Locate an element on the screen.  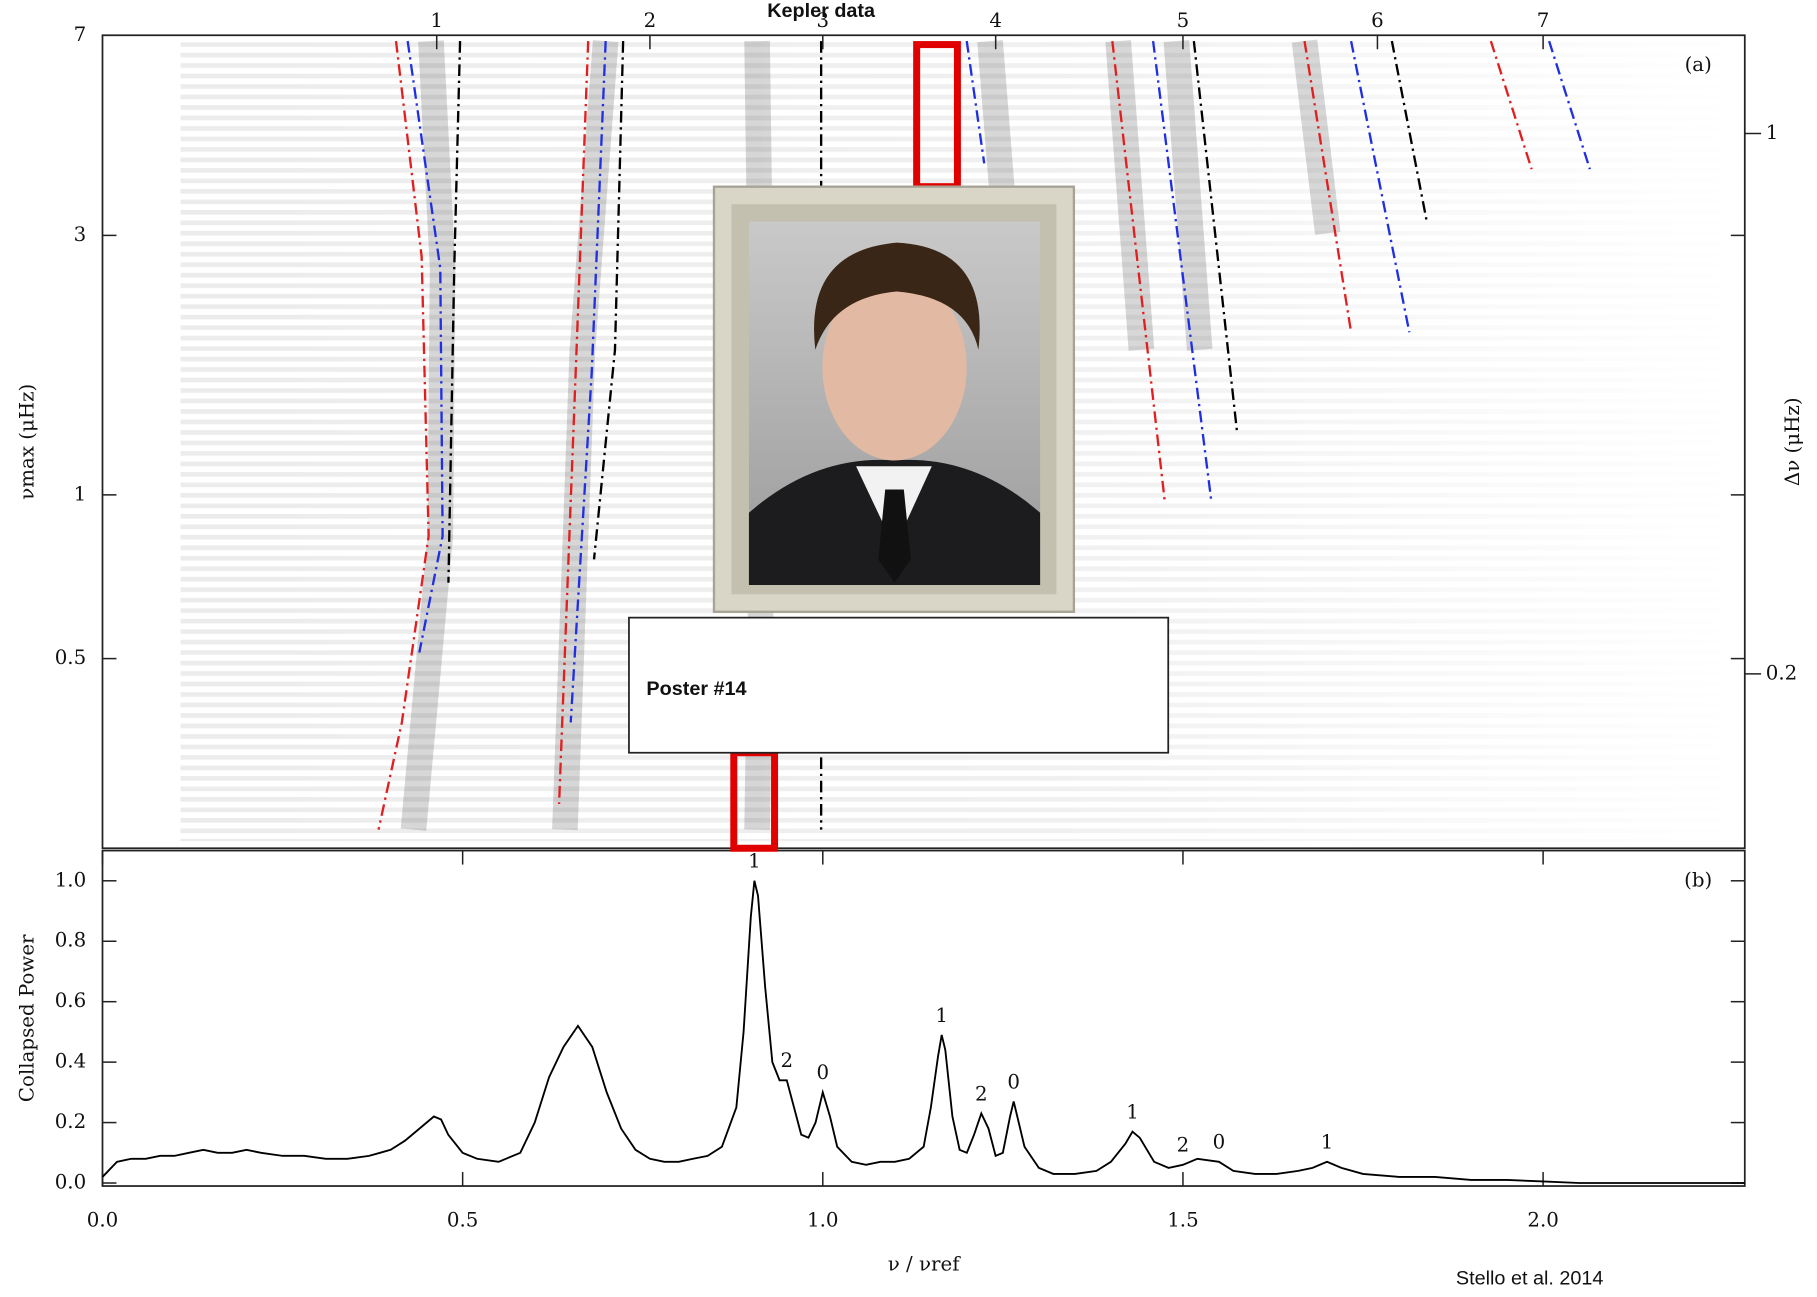
x-axis-label: ν / νref is located at coordinates (925, 1264).